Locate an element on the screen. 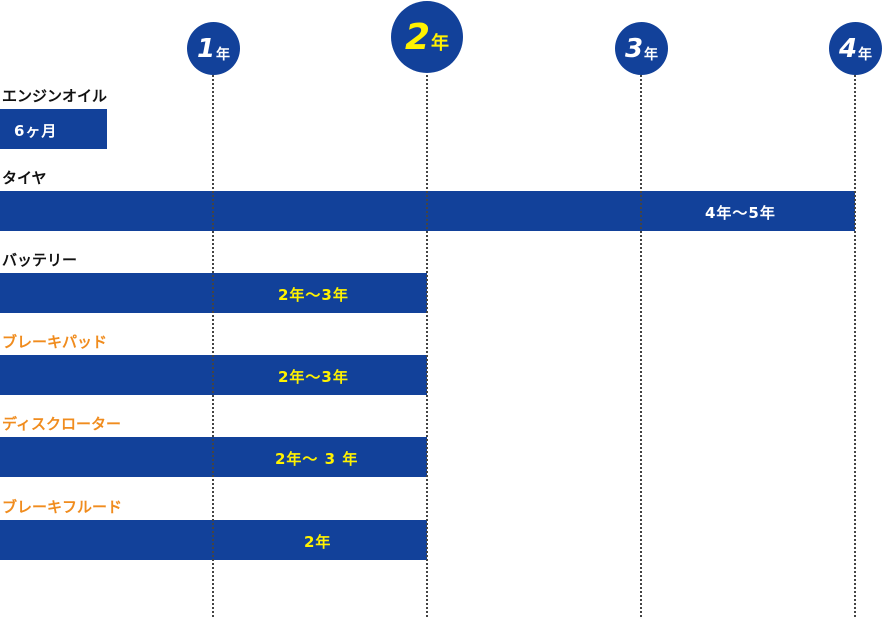 The height and width of the screenshot is (617, 882). period-text: 2年 is located at coordinates (318, 542).